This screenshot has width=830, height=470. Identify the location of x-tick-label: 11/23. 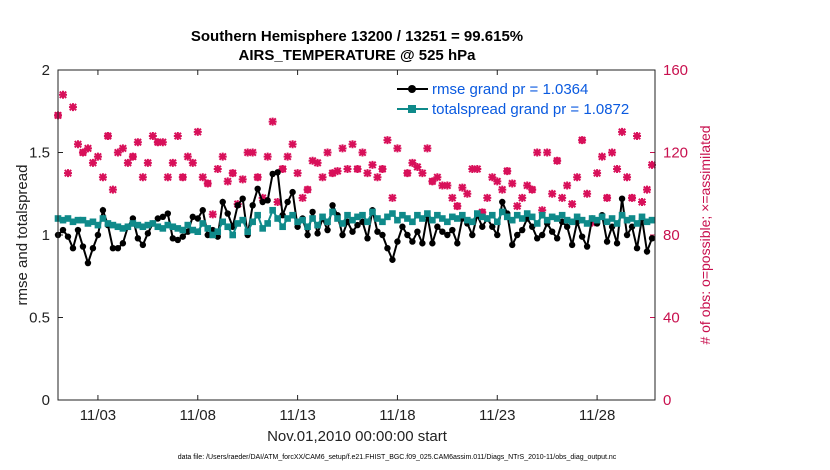
(497, 415).